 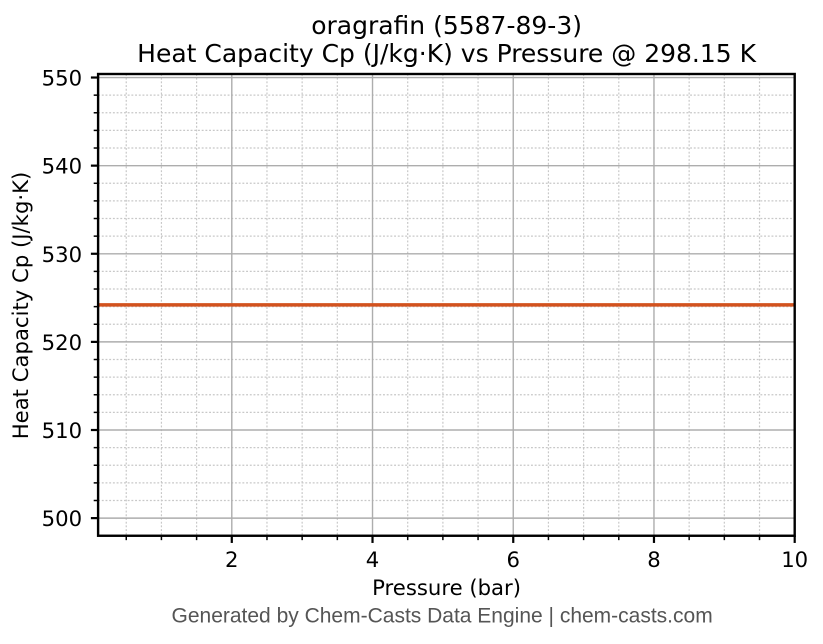 What do you see at coordinates (513, 559) in the screenshot?
I see `x-tick-label: 6` at bounding box center [513, 559].